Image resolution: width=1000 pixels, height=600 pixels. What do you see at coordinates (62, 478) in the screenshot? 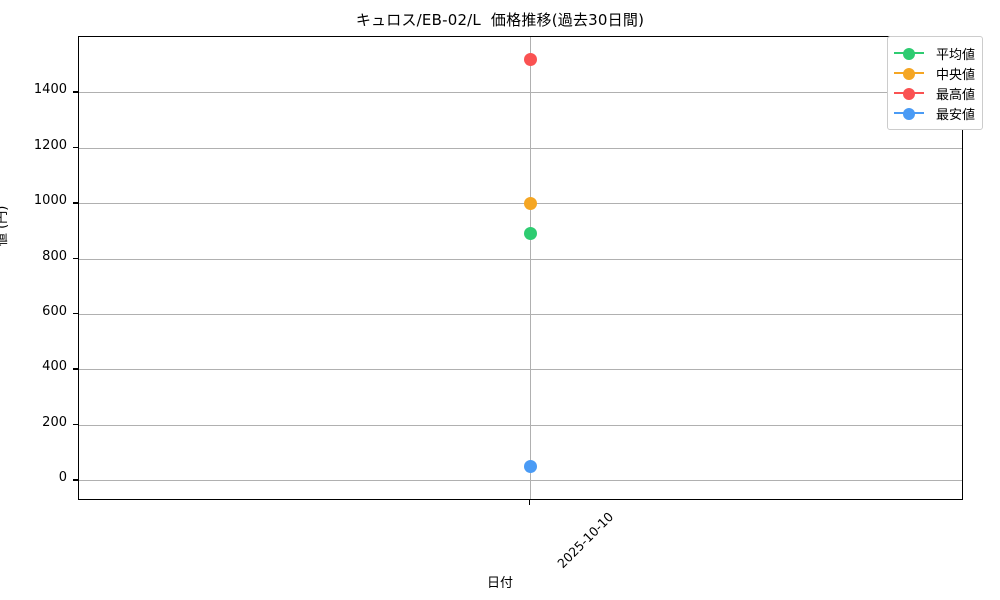
I see `y-axis-tick-label: 0` at bounding box center [62, 478].